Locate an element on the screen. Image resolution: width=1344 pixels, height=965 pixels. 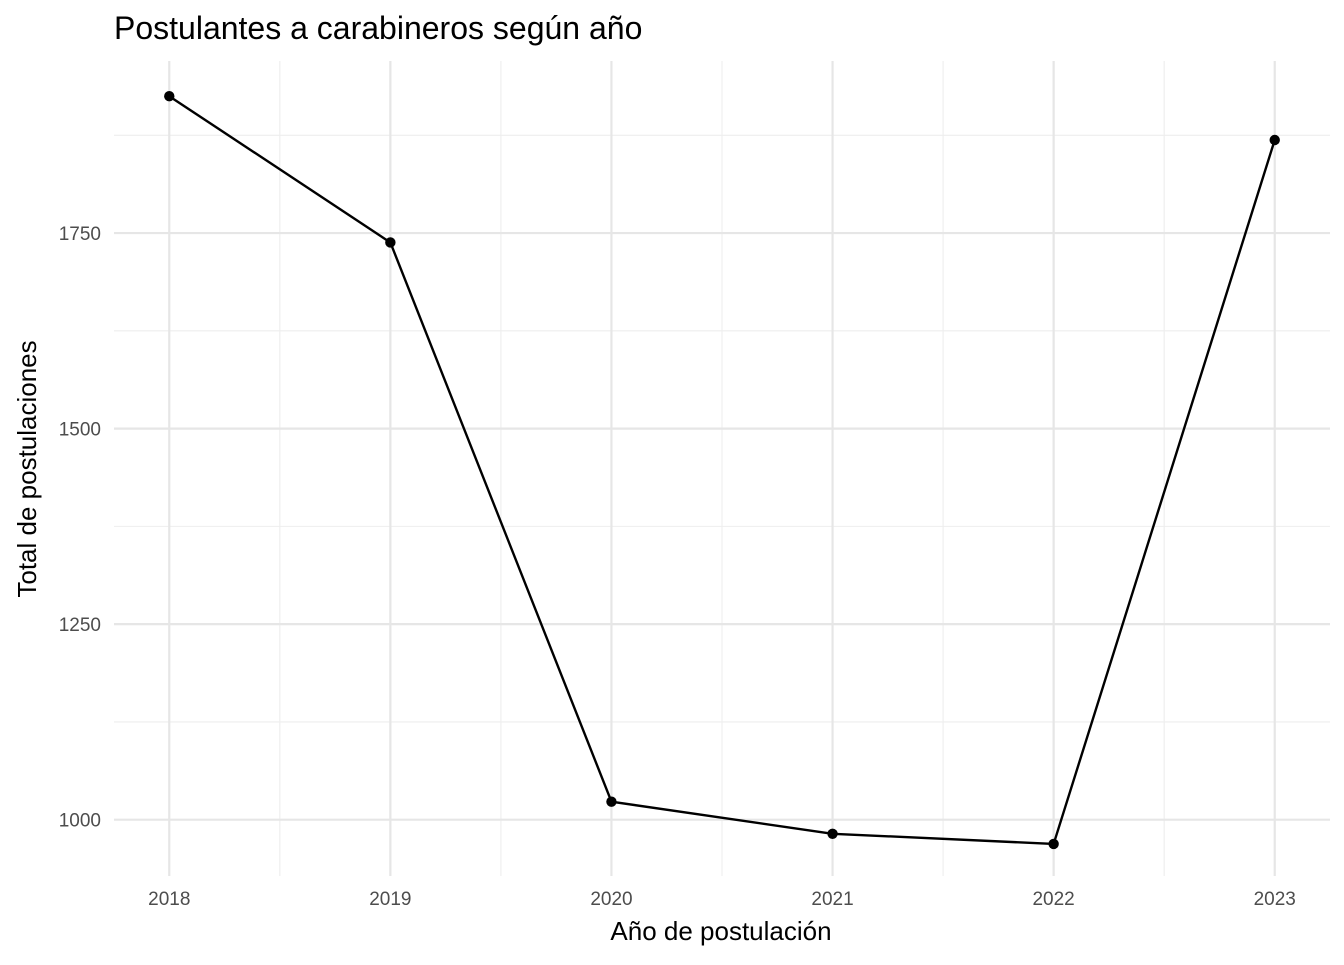
x-tick-label: 2018 is located at coordinates (169, 899).